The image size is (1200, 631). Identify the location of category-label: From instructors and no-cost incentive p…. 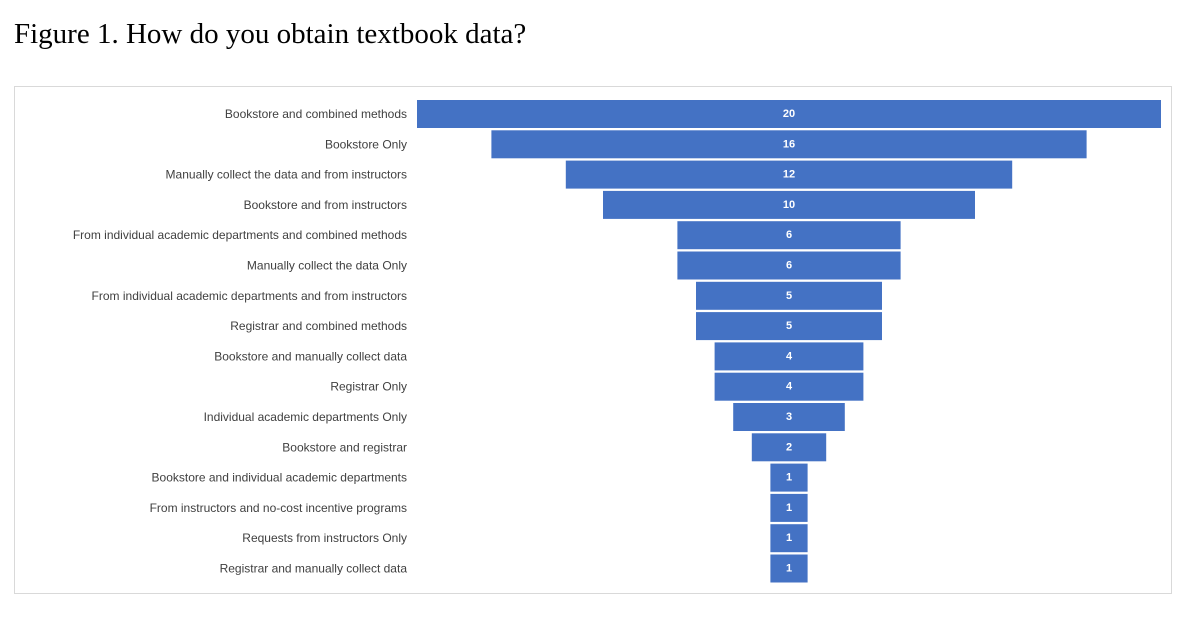
(278, 508).